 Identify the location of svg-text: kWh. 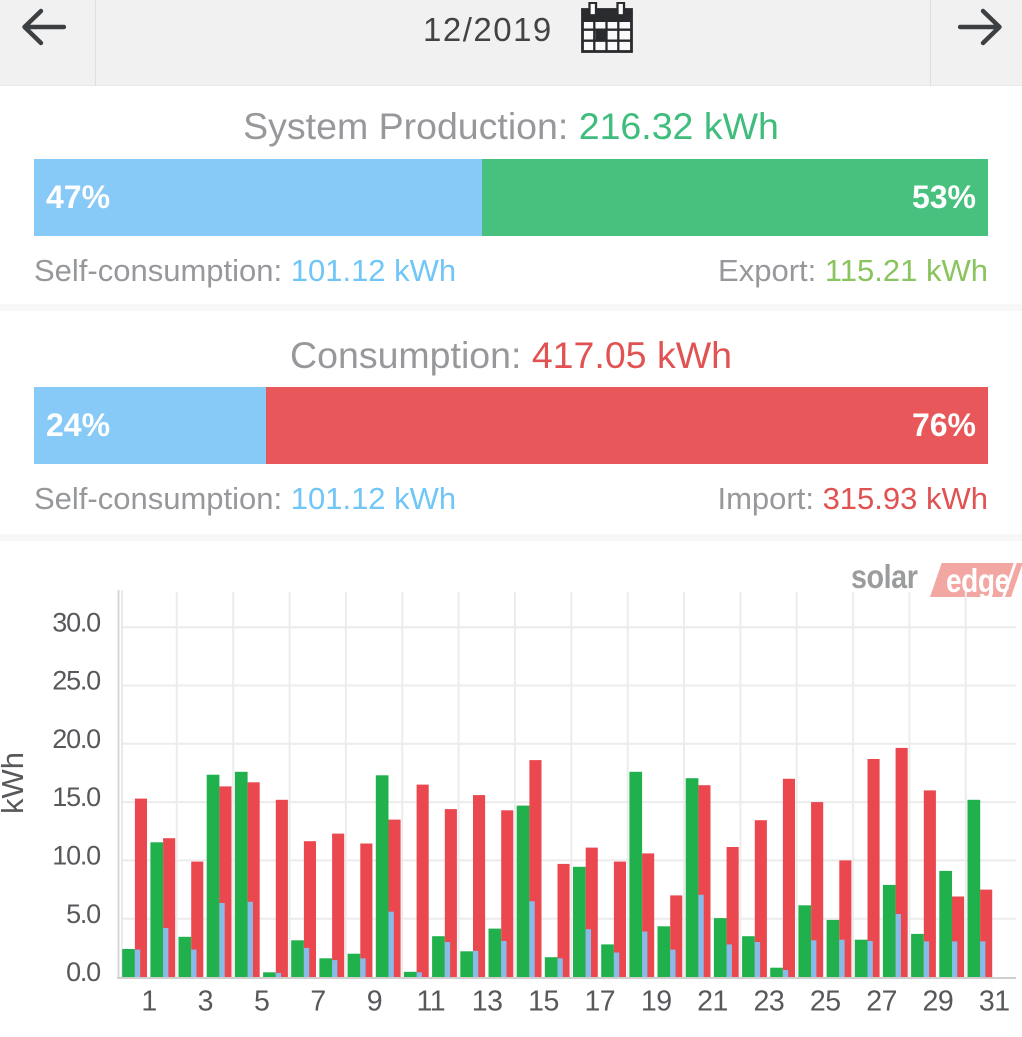
(15, 783).